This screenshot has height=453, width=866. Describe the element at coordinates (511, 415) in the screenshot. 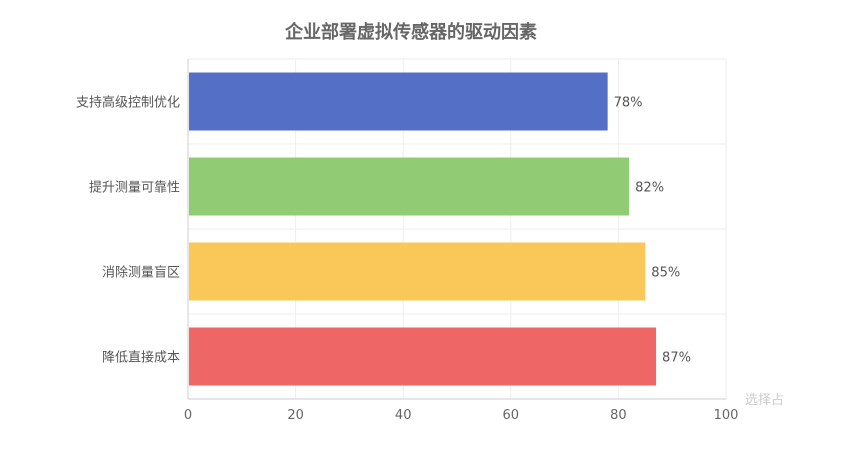

I see `x-tick-label: 60` at that location.